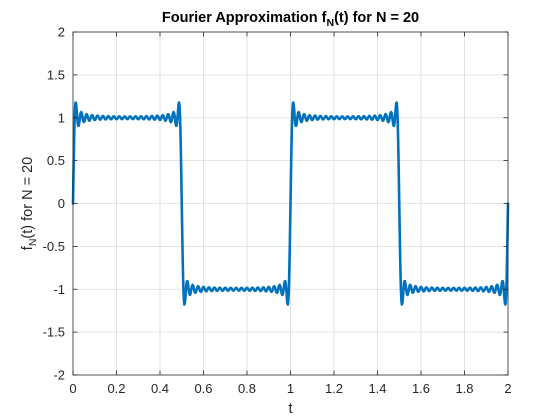  What do you see at coordinates (61, 32) in the screenshot?
I see `y-tick-label: 2` at bounding box center [61, 32].